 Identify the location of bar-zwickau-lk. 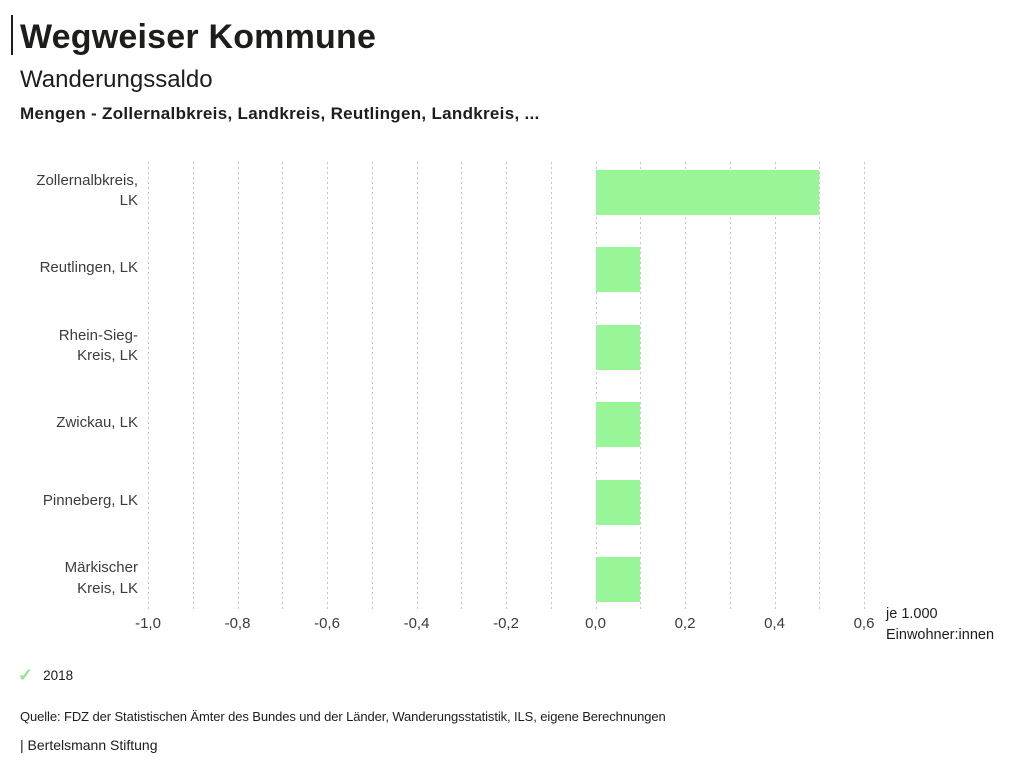
(618, 424).